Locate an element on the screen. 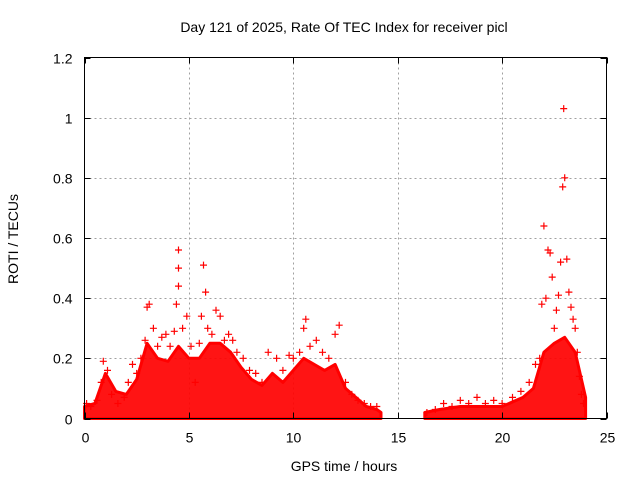 The height and width of the screenshot is (480, 640). y-tick-label: 1 is located at coordinates (69, 119).